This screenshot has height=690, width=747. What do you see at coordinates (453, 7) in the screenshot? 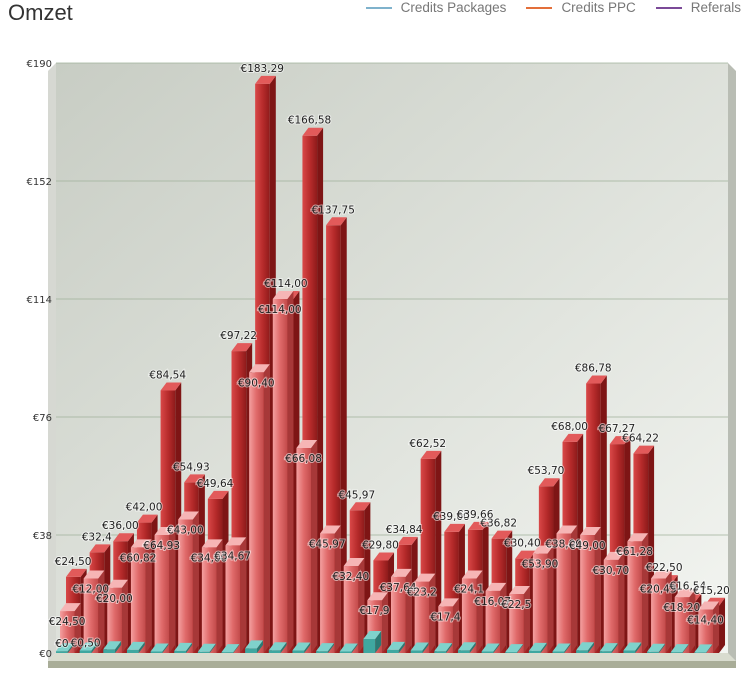
I see `legend-label-credits-packages: Credits Packages` at bounding box center [453, 7].